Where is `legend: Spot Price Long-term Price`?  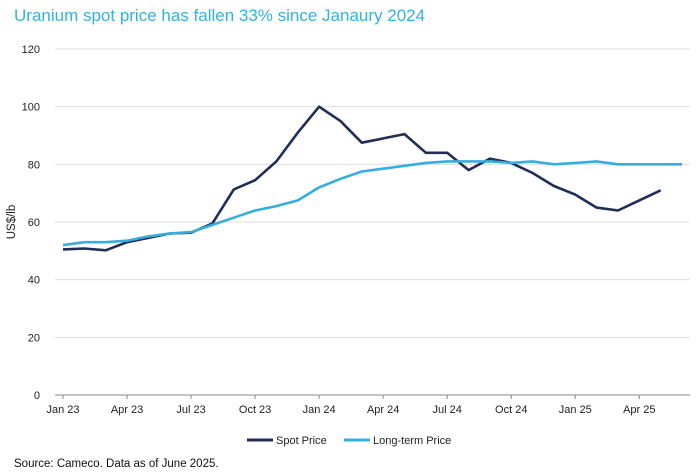 legend: Spot Price Long-term Price is located at coordinates (349, 441).